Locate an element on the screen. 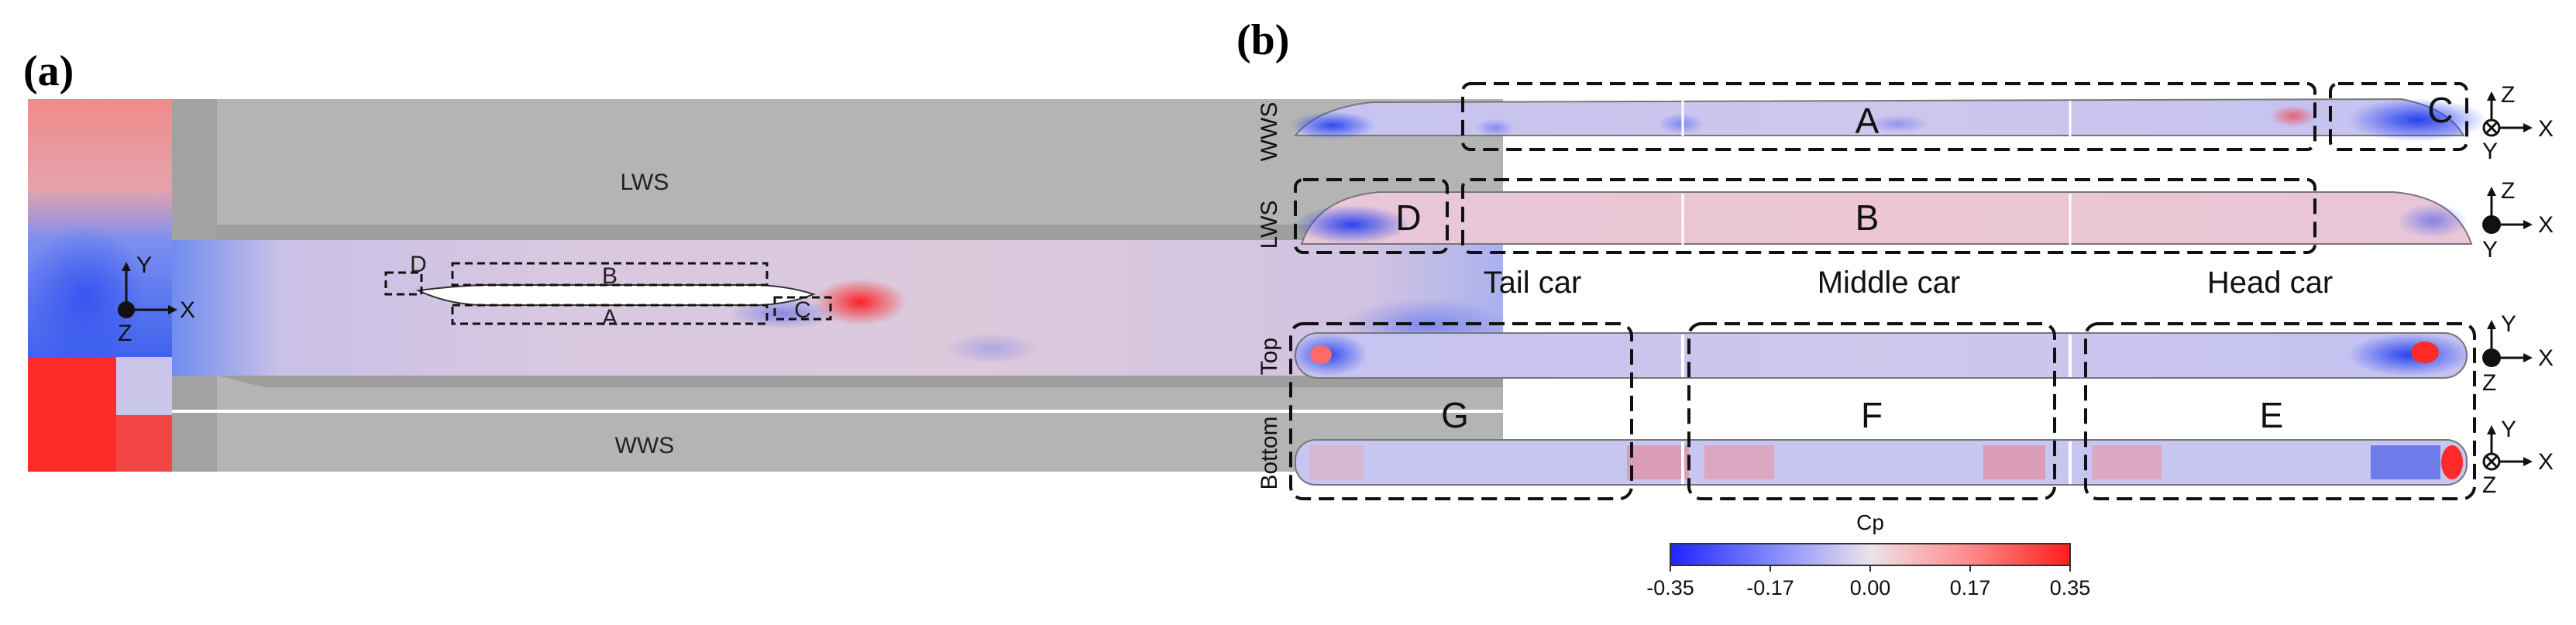  wws-wall is located at coordinates (837, 424).